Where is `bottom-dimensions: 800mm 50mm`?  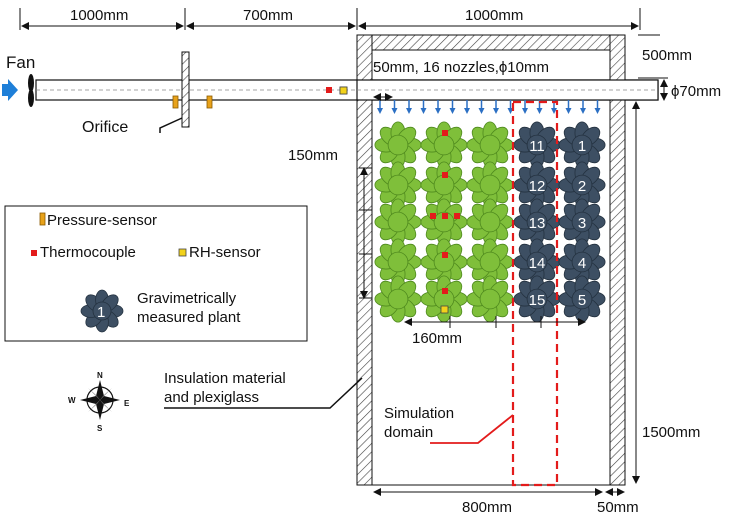 bottom-dimensions: 800mm 50mm is located at coordinates (506, 502).